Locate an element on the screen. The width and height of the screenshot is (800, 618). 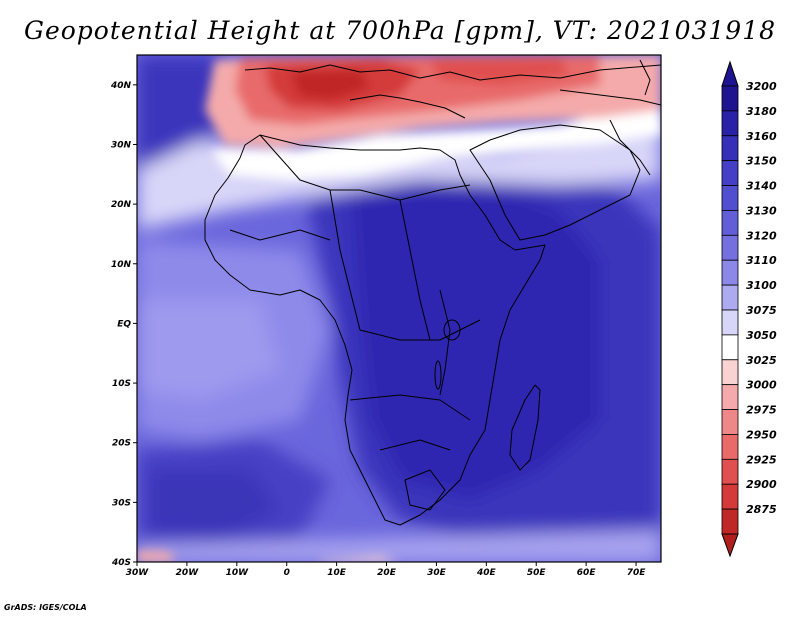
credit-label: GrADS: IGES/COLA is located at coordinates (45, 607).